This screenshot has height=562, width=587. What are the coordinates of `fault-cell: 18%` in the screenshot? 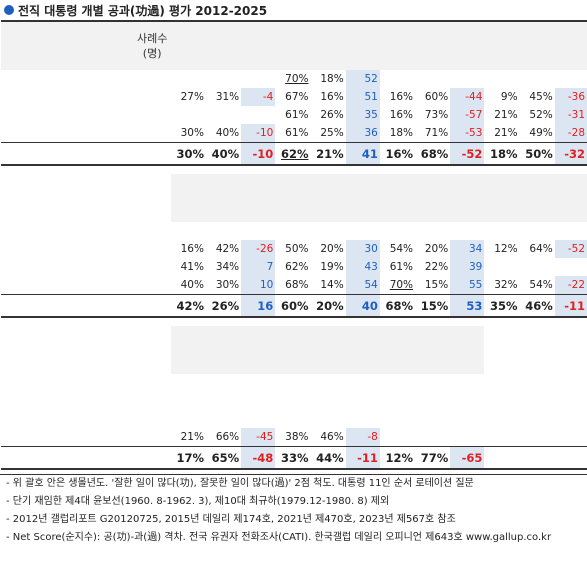 It's located at (332, 79).